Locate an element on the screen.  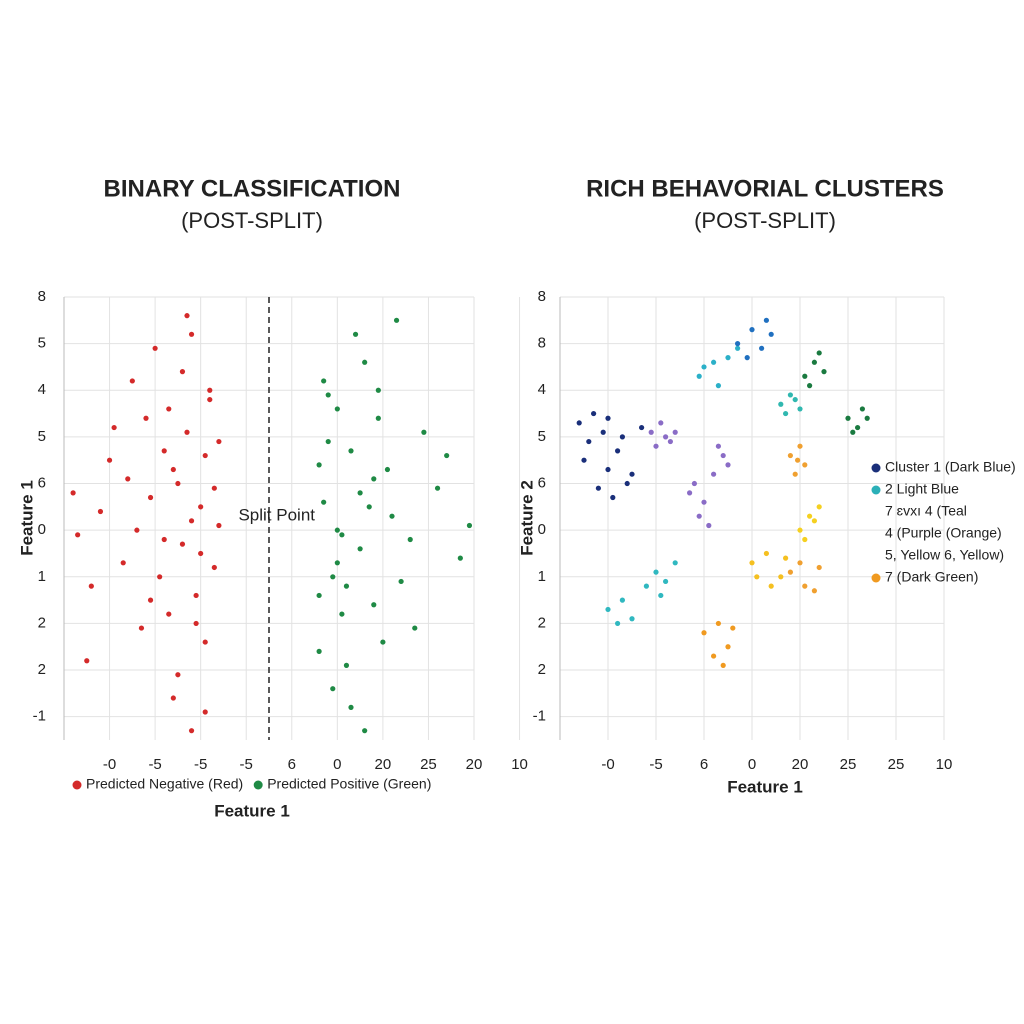
y-tick-label: 0 is located at coordinates (42, 529).